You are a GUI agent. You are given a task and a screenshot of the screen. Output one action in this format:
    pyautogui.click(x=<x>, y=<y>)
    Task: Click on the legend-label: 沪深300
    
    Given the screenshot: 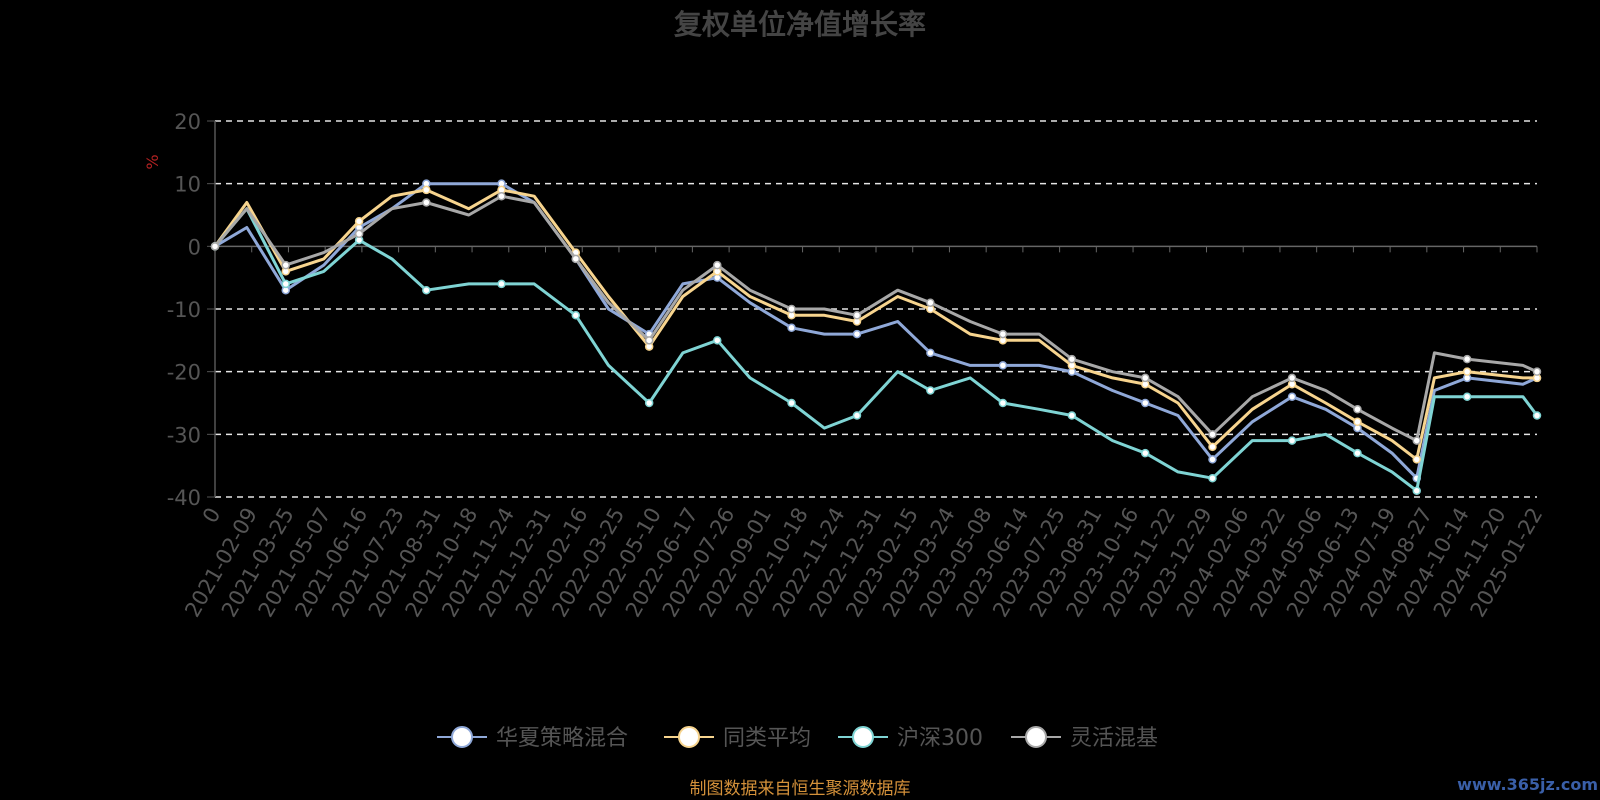 What is the action you would take?
    pyautogui.click(x=940, y=738)
    